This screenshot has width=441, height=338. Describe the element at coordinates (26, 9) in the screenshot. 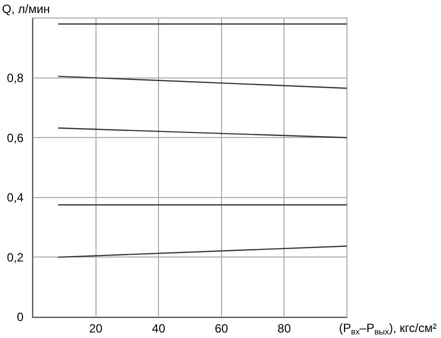

I see `y-axis-title: Q, л/мин` at that location.